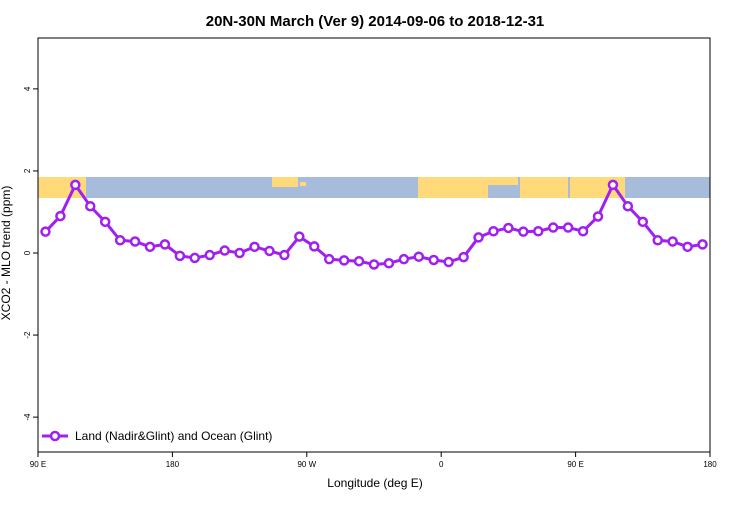 The image size is (750, 505). Describe the element at coordinates (27, 170) in the screenshot. I see `y-tick-label: 2` at that location.